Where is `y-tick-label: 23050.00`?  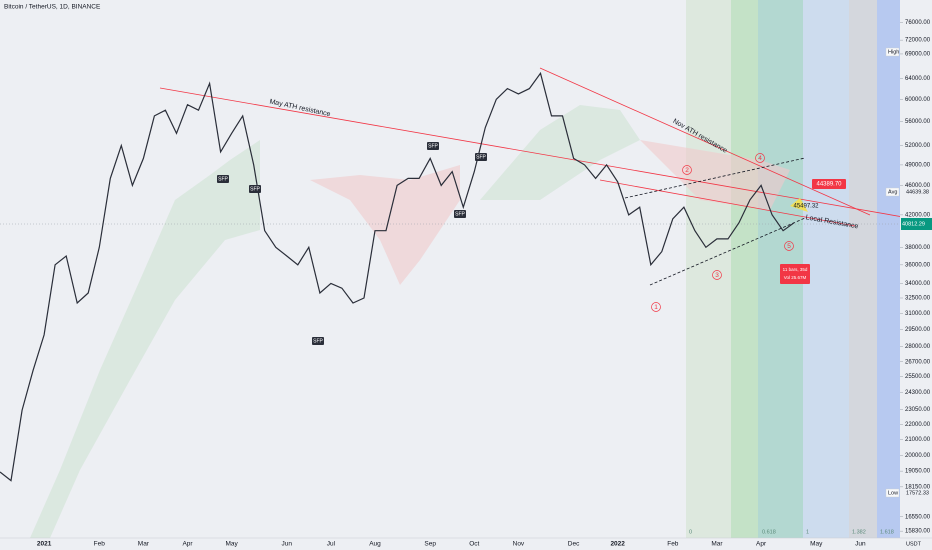 y-tick-label: 23050.00 is located at coordinates (918, 410).